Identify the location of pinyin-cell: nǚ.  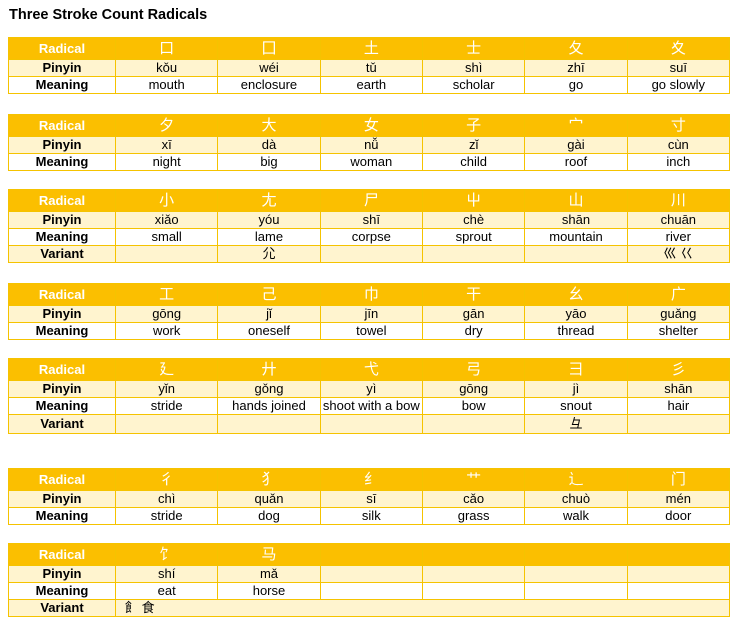
(371, 145).